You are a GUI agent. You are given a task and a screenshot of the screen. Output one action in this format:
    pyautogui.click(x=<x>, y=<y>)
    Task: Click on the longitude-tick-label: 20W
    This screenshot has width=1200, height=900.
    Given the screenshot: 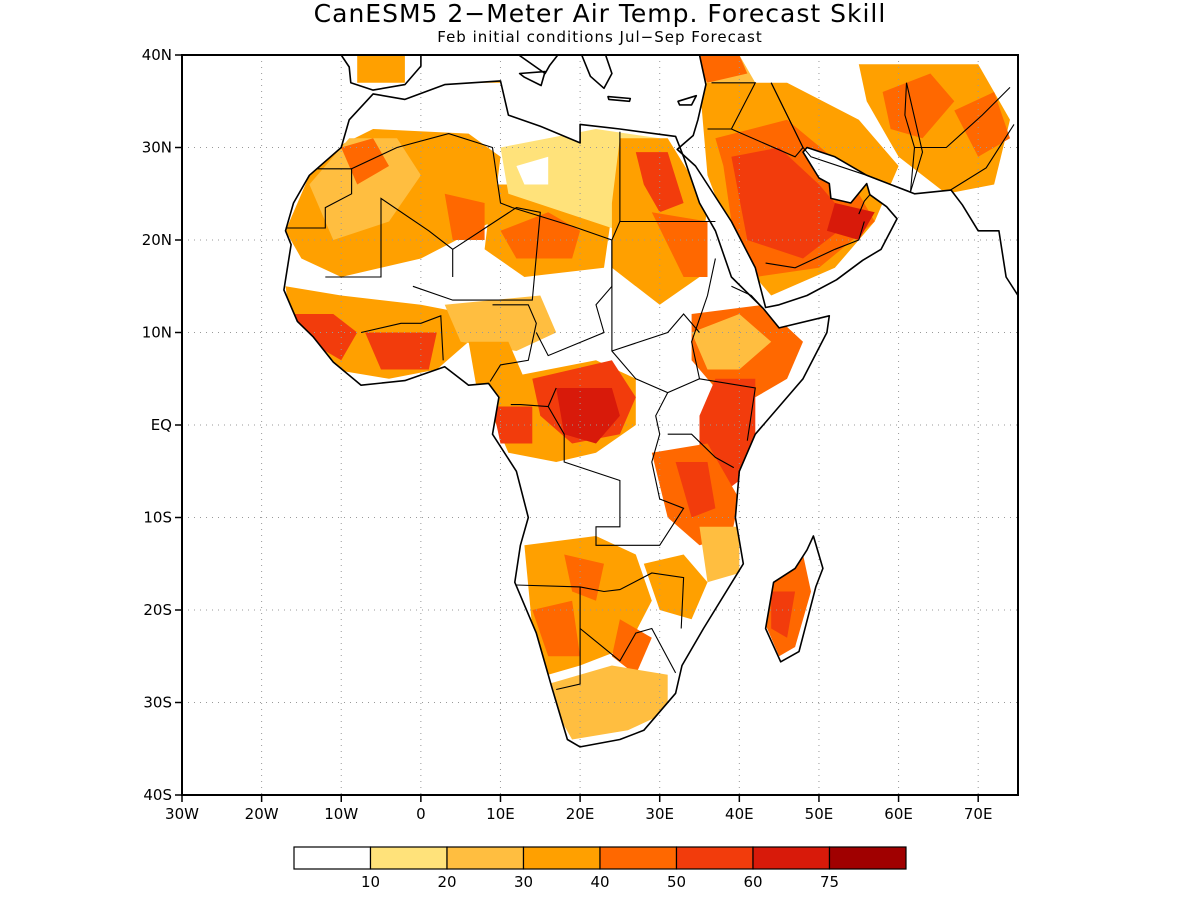 What is the action you would take?
    pyautogui.click(x=262, y=814)
    